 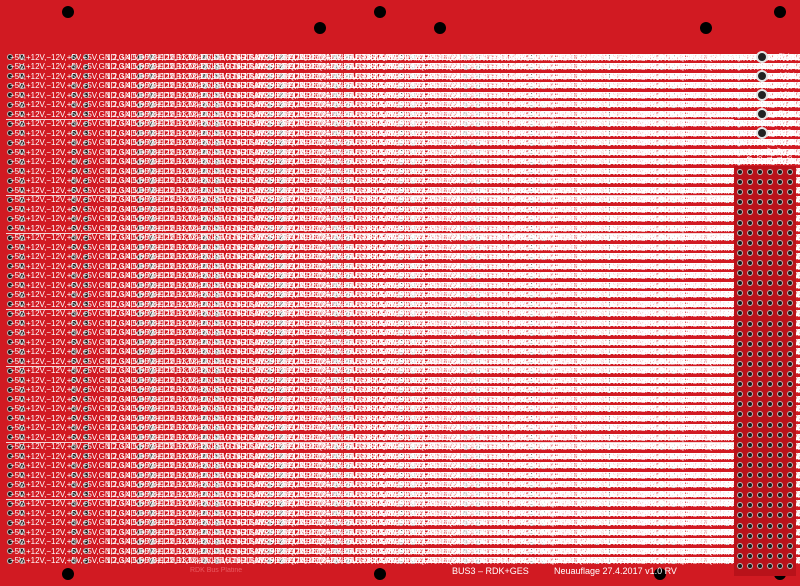 I want to click on rail-label: GND, so click(x=750, y=156).